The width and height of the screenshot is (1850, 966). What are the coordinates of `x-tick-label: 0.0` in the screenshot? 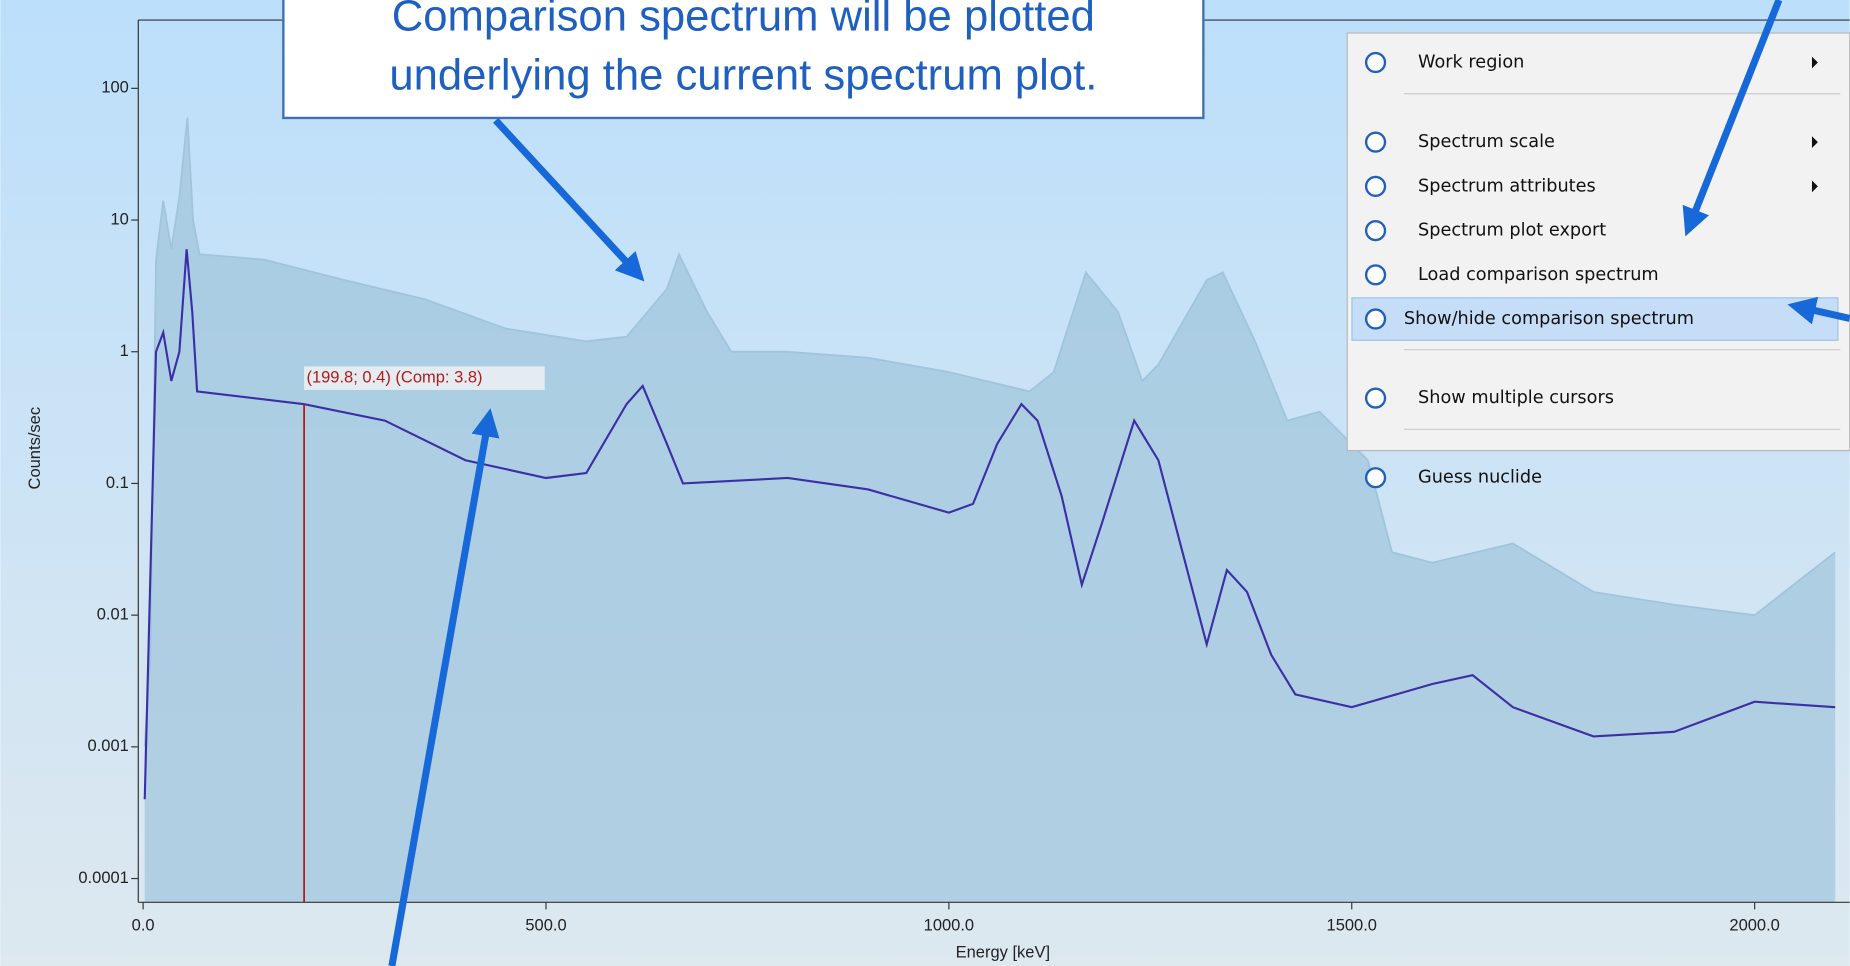 It's located at (143, 925).